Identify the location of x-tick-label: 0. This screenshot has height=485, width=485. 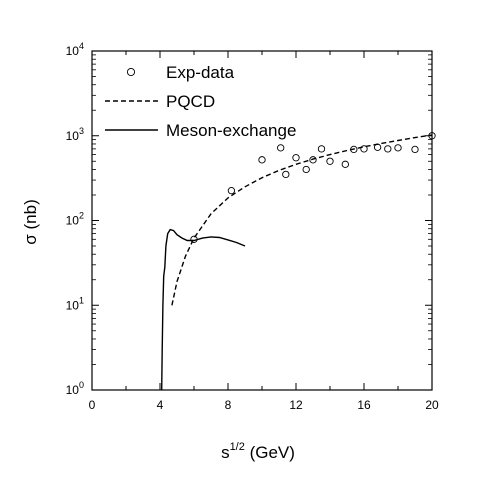
(92, 405).